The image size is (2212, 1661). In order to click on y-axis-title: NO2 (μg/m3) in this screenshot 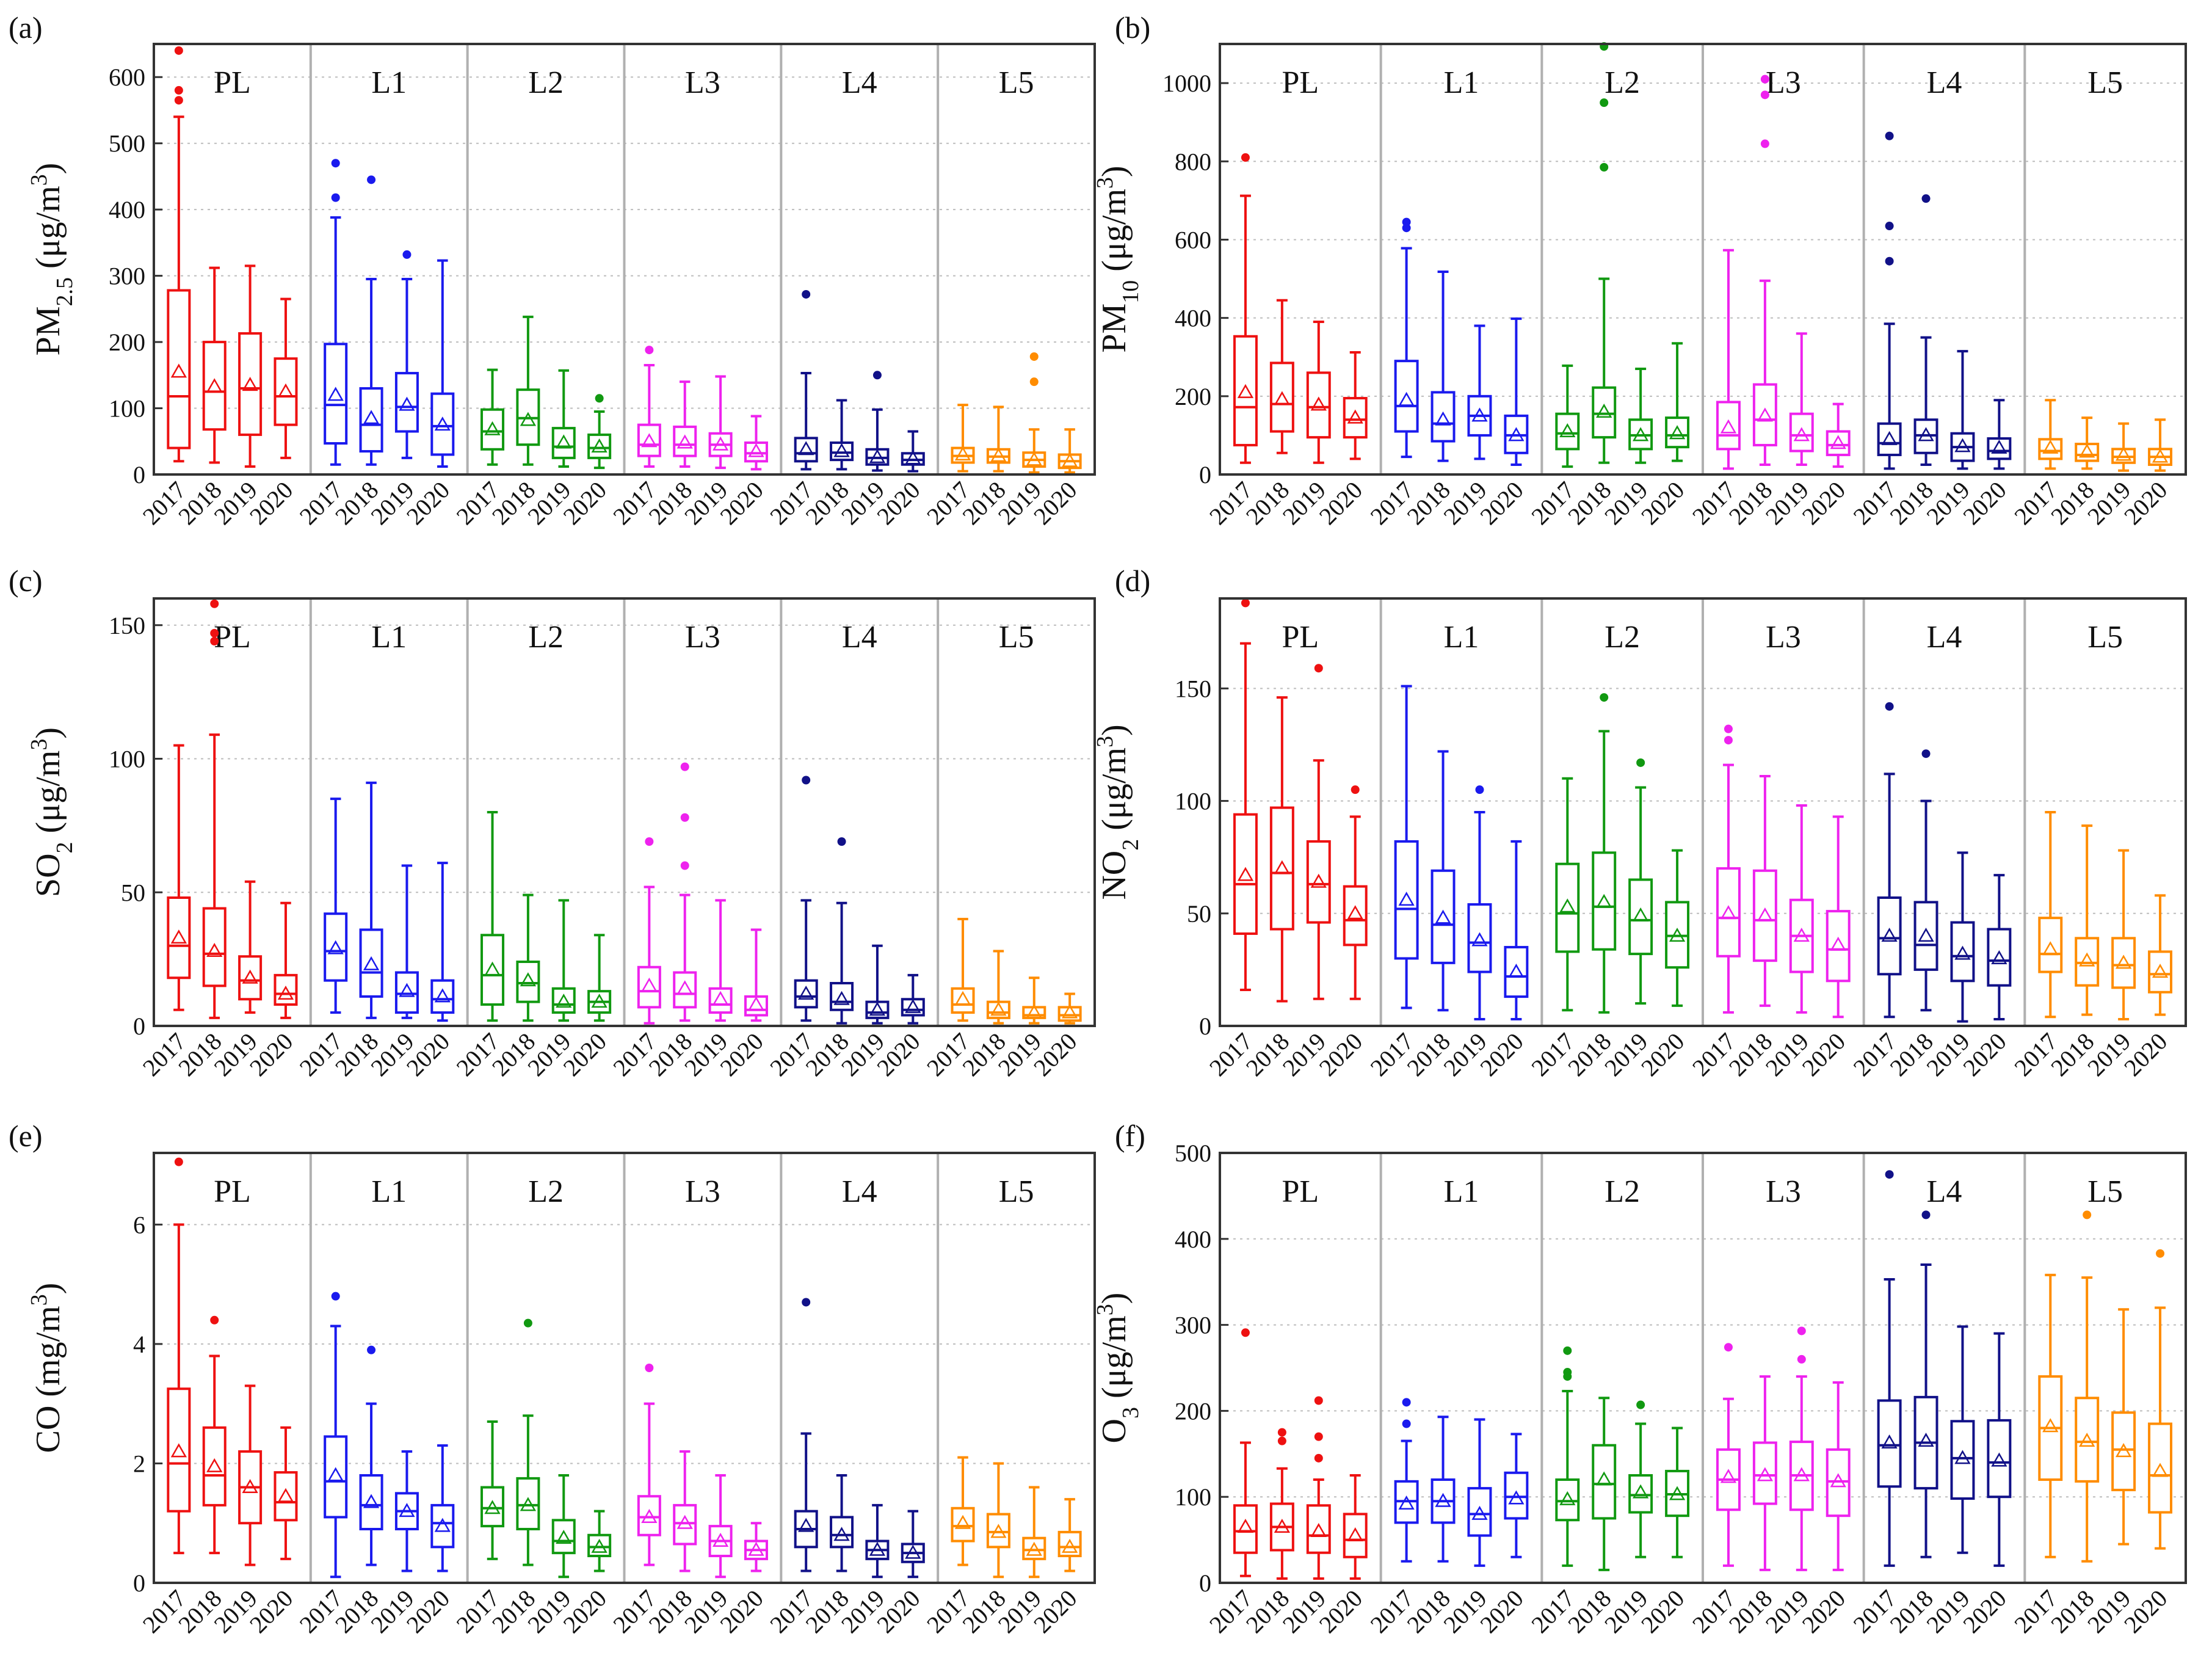, I will do `click(1118, 812)`.